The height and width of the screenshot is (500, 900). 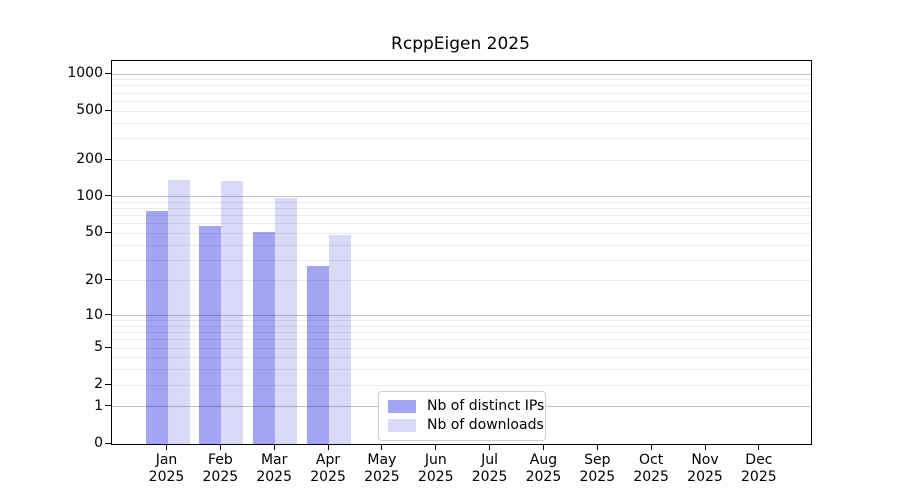 I want to click on bar-distinct-ips-jan, so click(x=156, y=327).